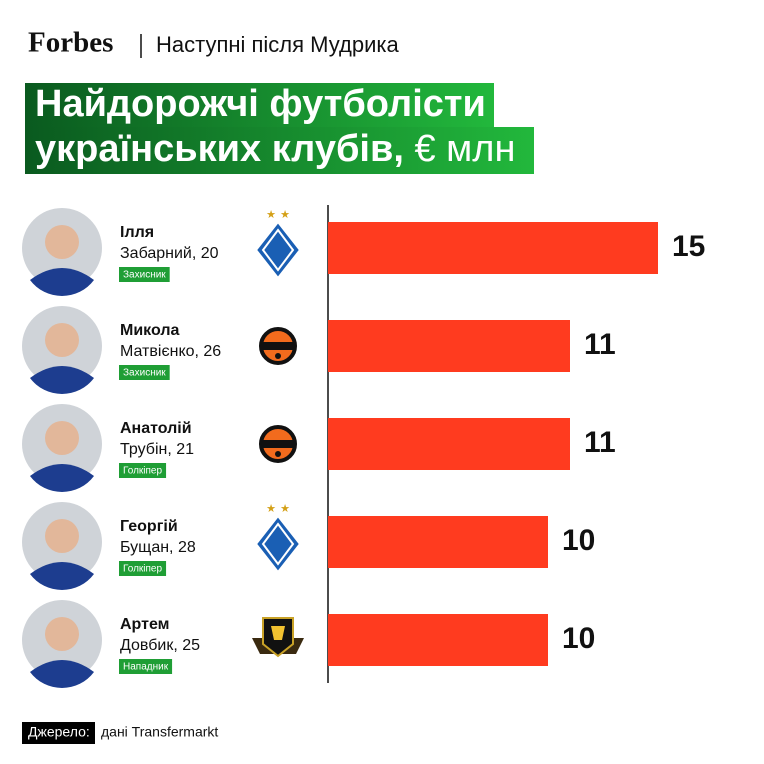 The image size is (764, 764). Describe the element at coordinates (150, 330) in the screenshot. I see `player-name: Микола` at that location.